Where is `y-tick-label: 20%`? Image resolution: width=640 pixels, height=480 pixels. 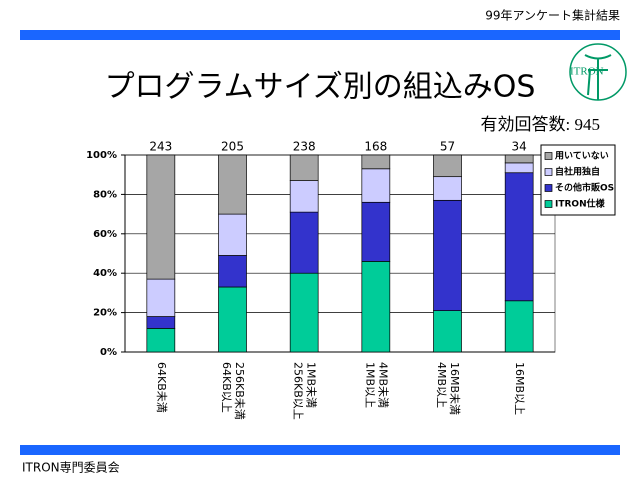 y-tick-label: 20% is located at coordinates (105, 313).